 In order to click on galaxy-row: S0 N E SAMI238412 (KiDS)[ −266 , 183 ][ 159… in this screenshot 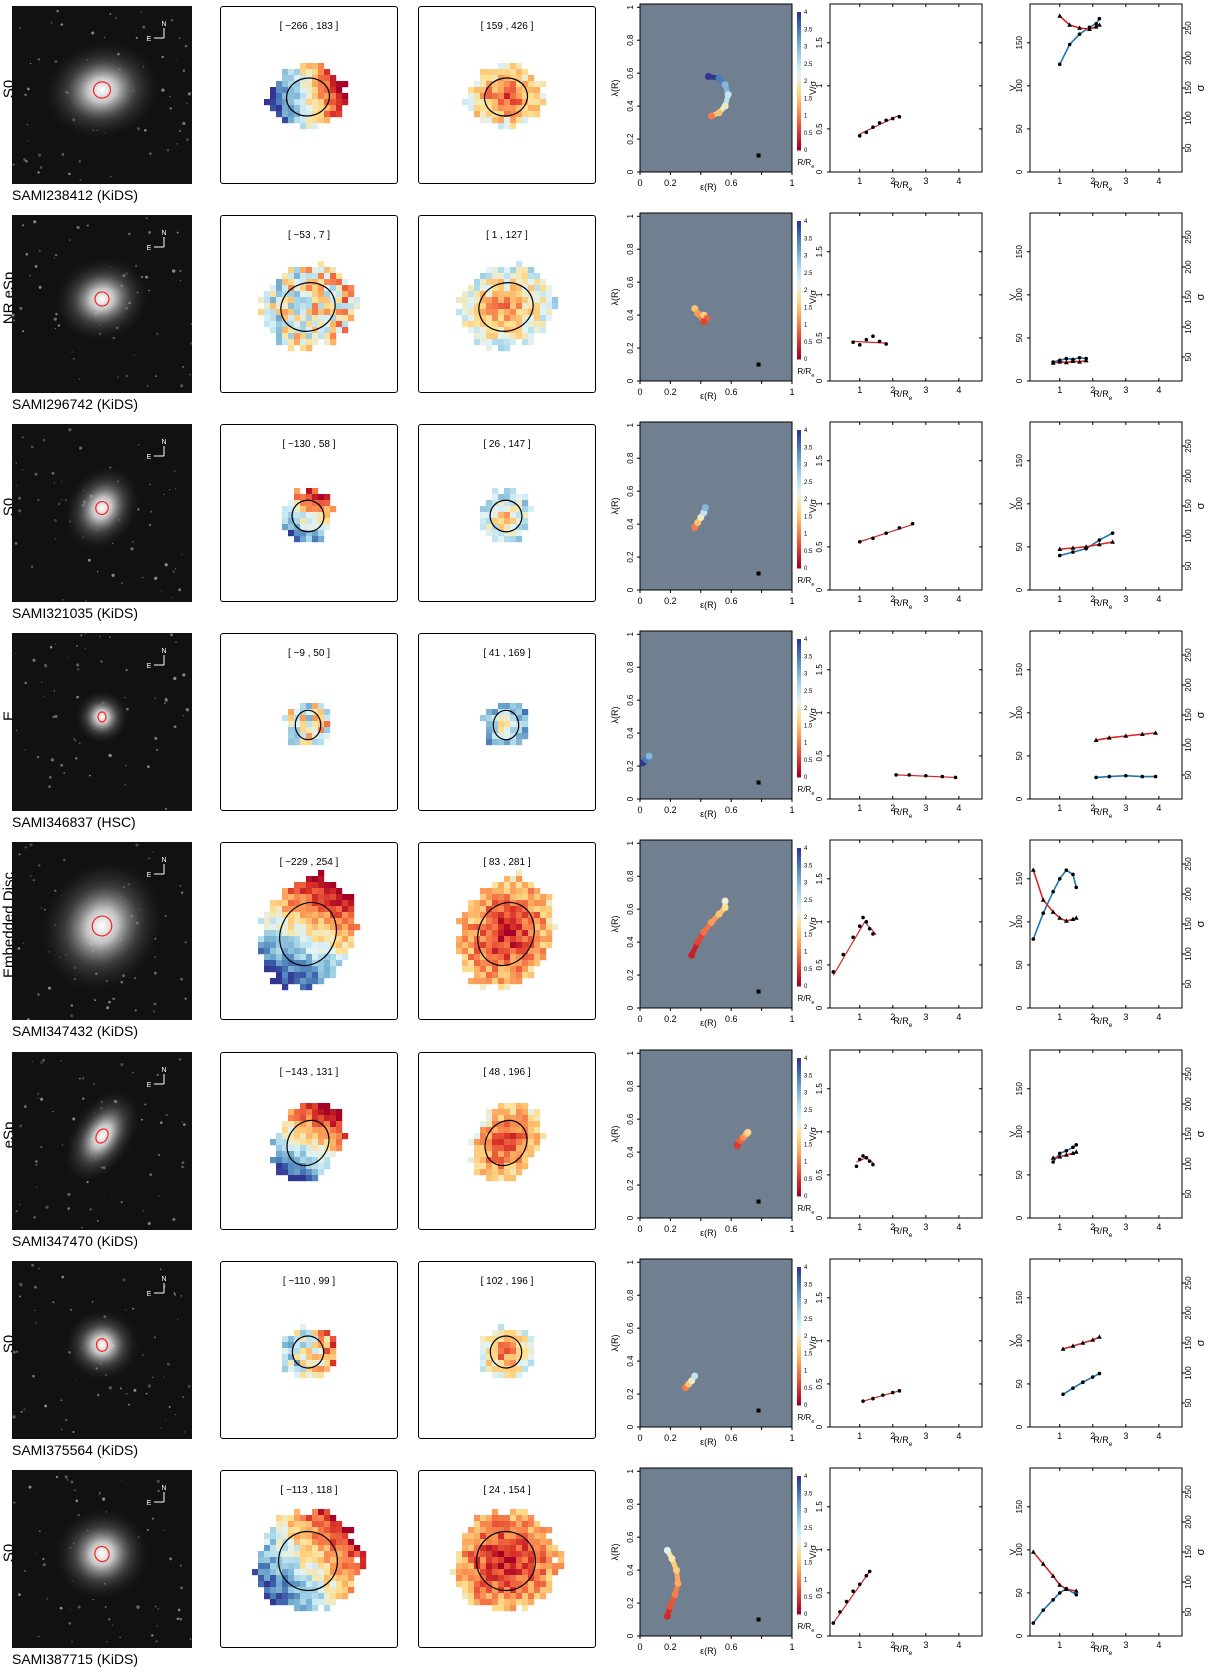, I will do `click(607, 104)`.